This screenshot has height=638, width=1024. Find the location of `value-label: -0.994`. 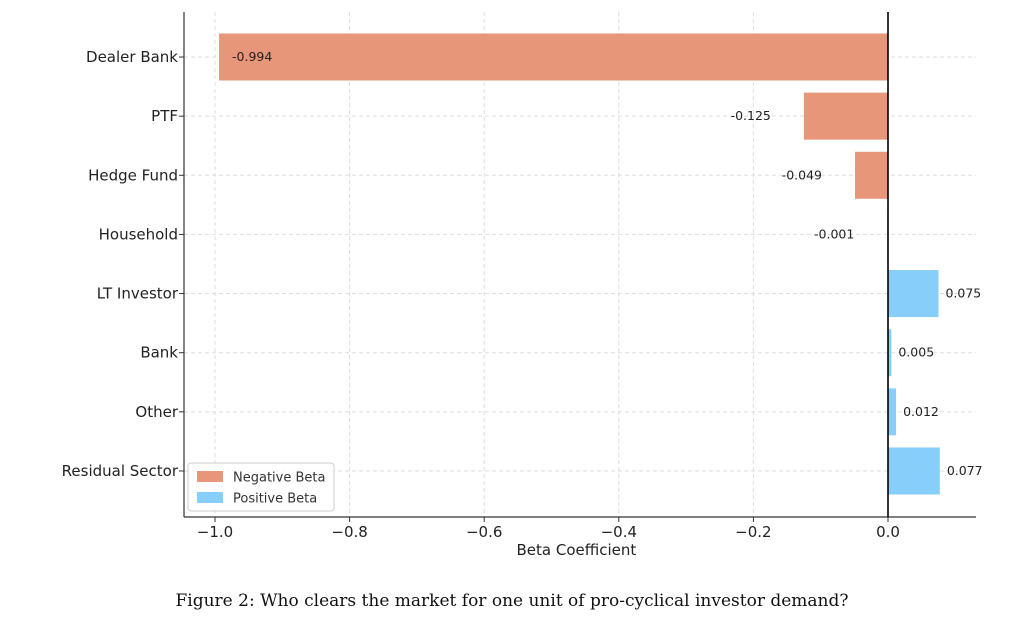

value-label: -0.994 is located at coordinates (252, 56).